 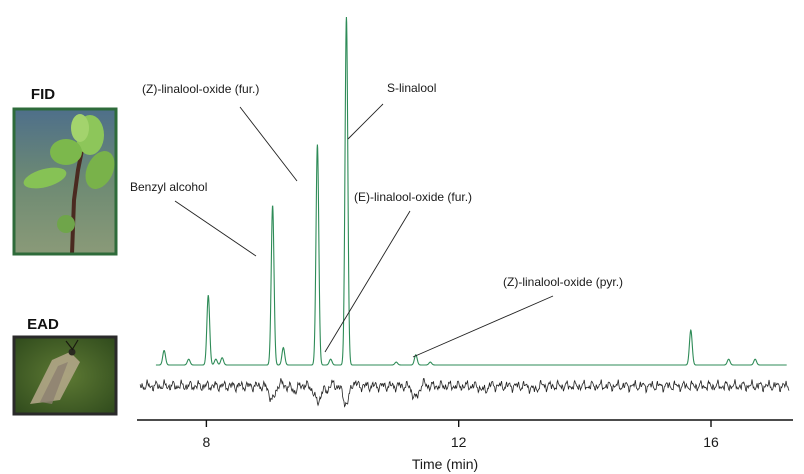 I want to click on x-axis: 8 12 16, so click(x=465, y=434).